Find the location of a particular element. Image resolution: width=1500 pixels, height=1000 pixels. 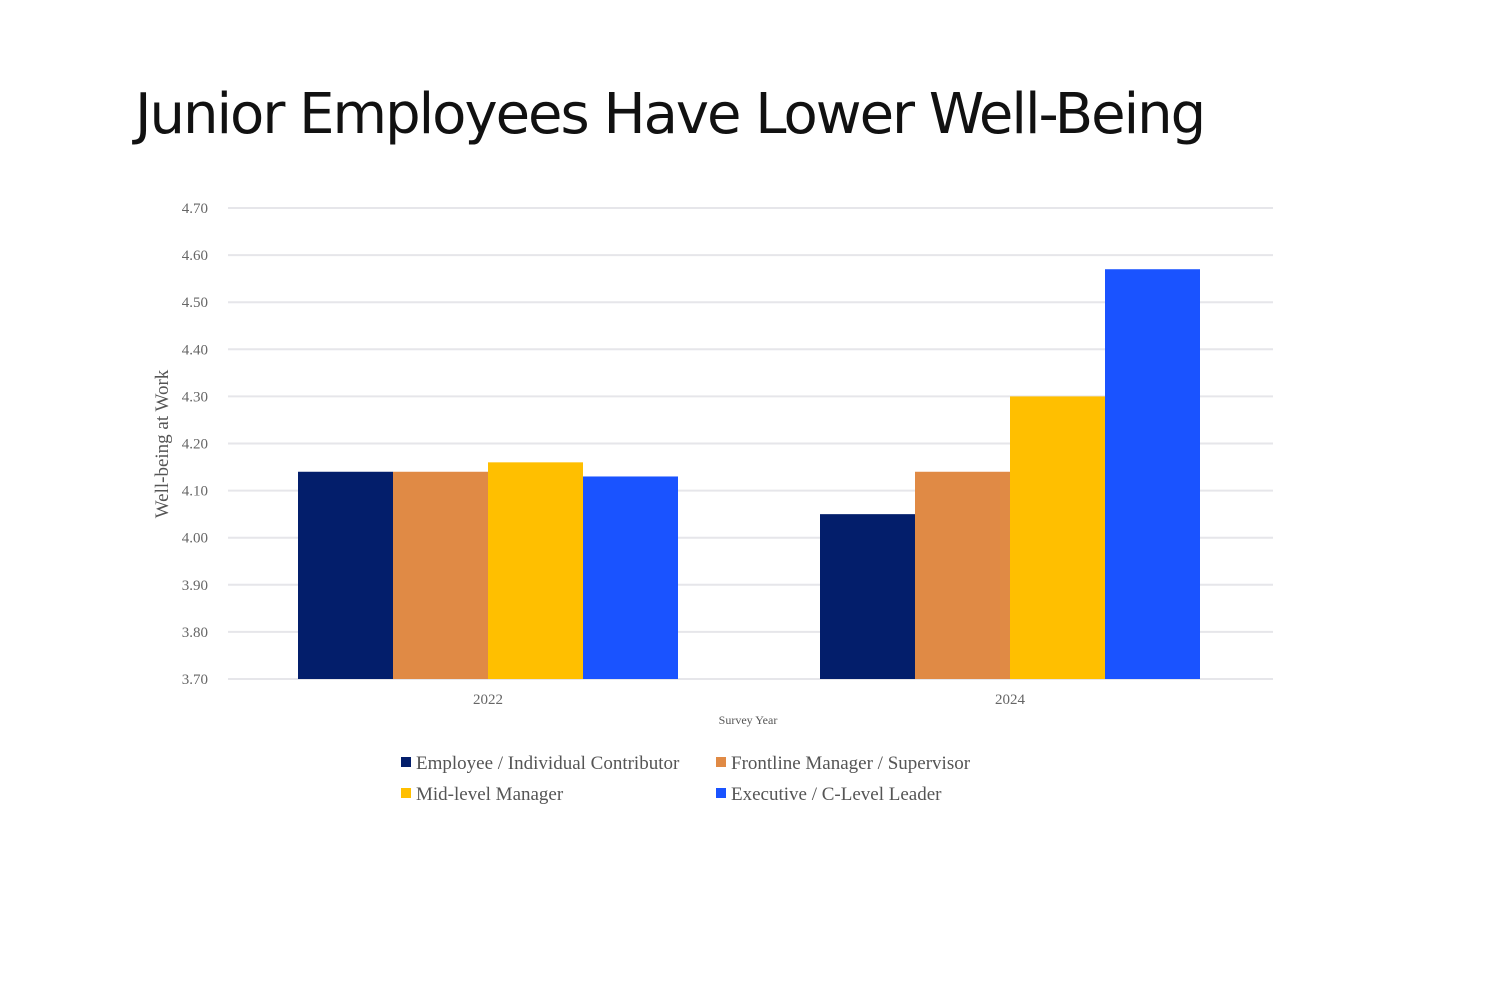

y-tick-label: 4.60 is located at coordinates (195, 256).